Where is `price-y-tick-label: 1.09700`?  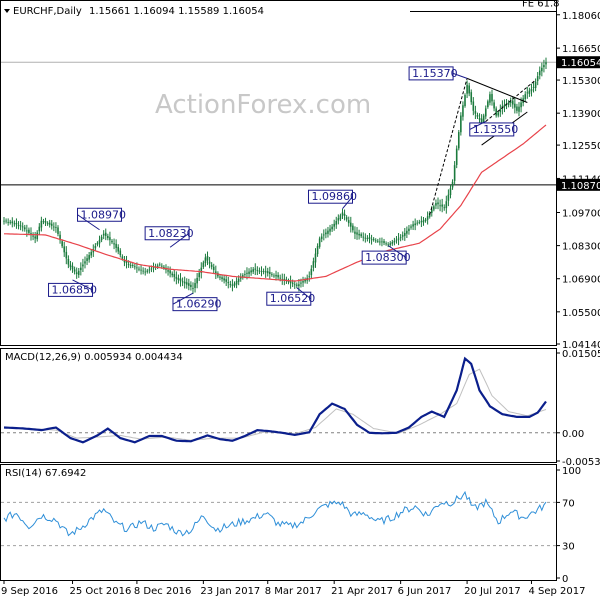 price-y-tick-label: 1.09700 is located at coordinates (581, 213).